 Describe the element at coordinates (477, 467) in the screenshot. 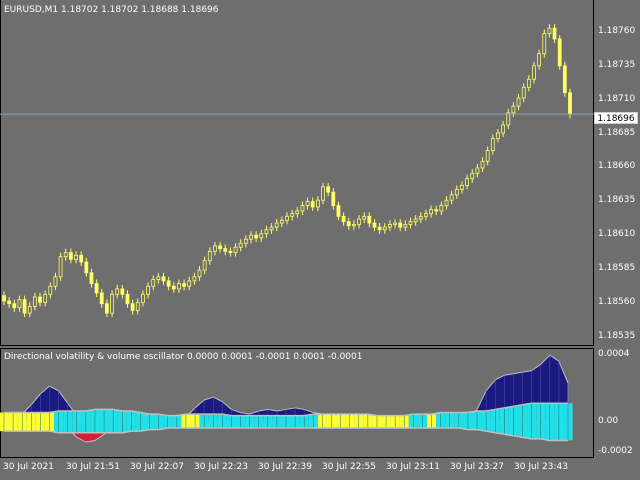

I see `time-axis-tick: 30 Jul 23:27` at that location.